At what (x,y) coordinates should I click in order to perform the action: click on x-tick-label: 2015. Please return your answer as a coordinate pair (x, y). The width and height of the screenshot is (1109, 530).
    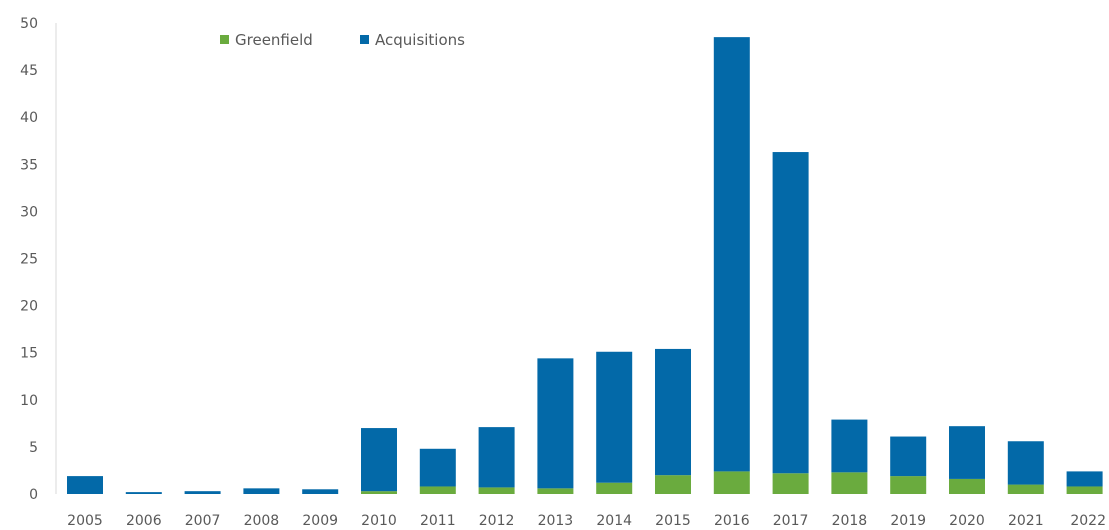
    Looking at the image, I should click on (673, 521).